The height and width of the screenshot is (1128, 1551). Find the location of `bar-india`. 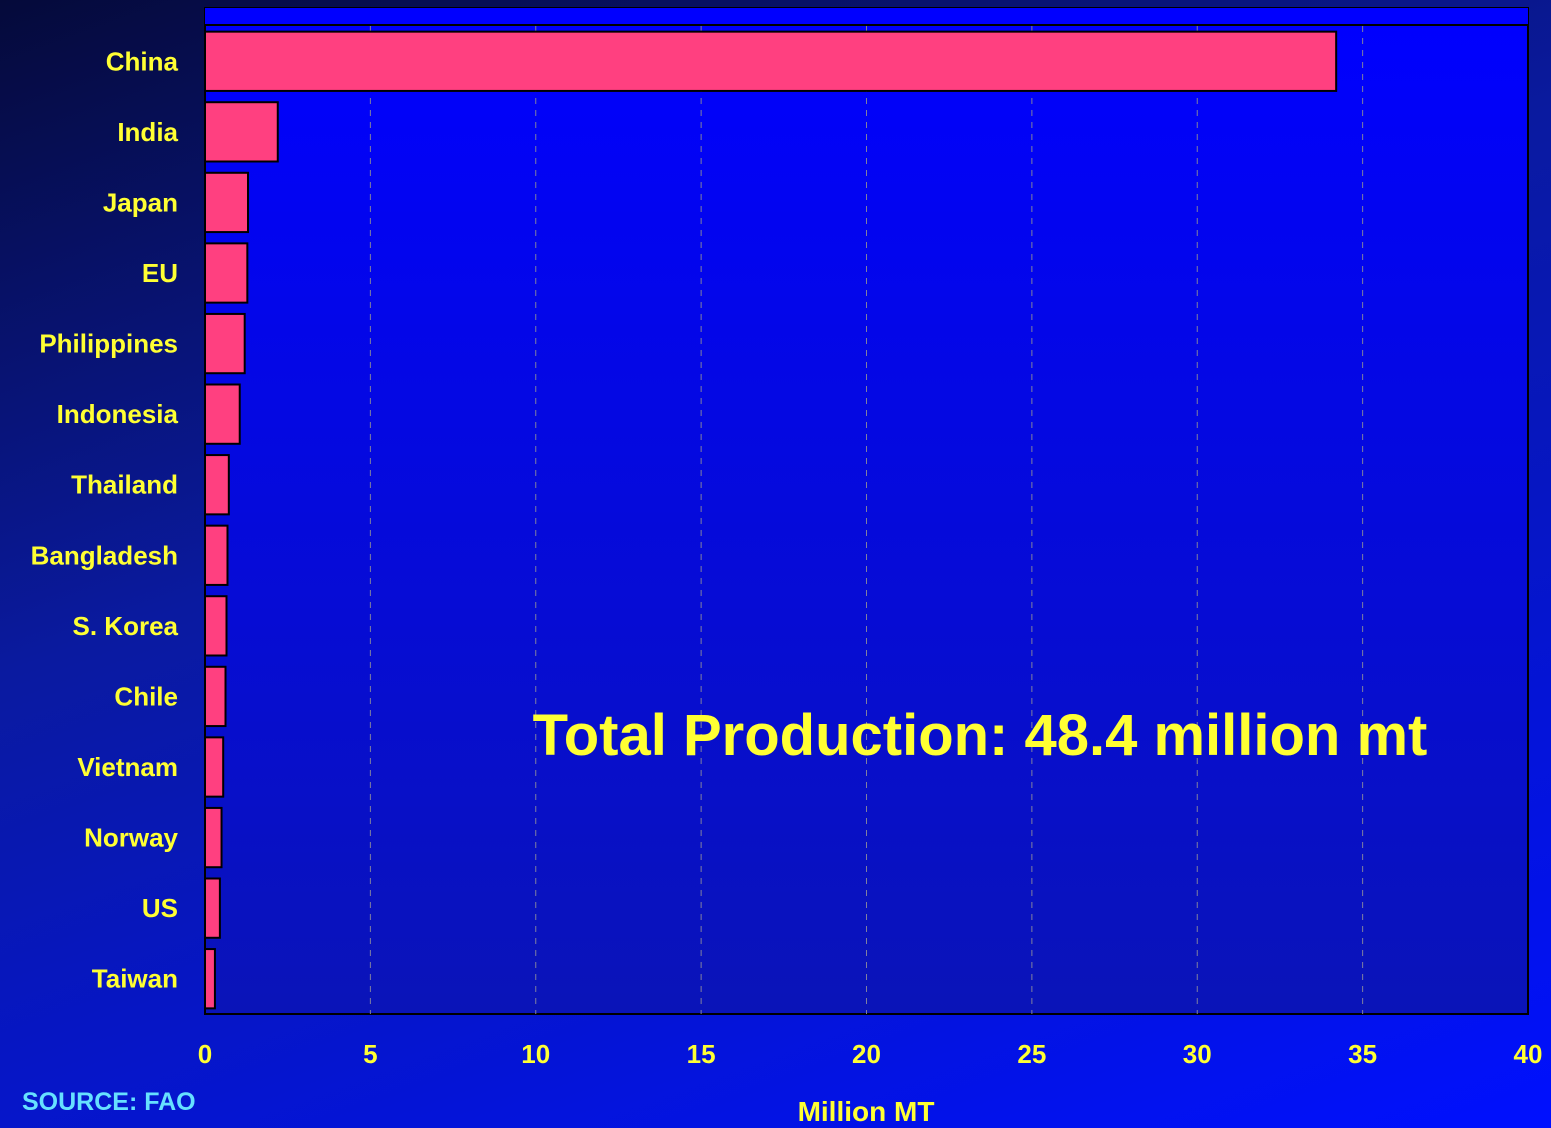

bar-india is located at coordinates (241, 132).